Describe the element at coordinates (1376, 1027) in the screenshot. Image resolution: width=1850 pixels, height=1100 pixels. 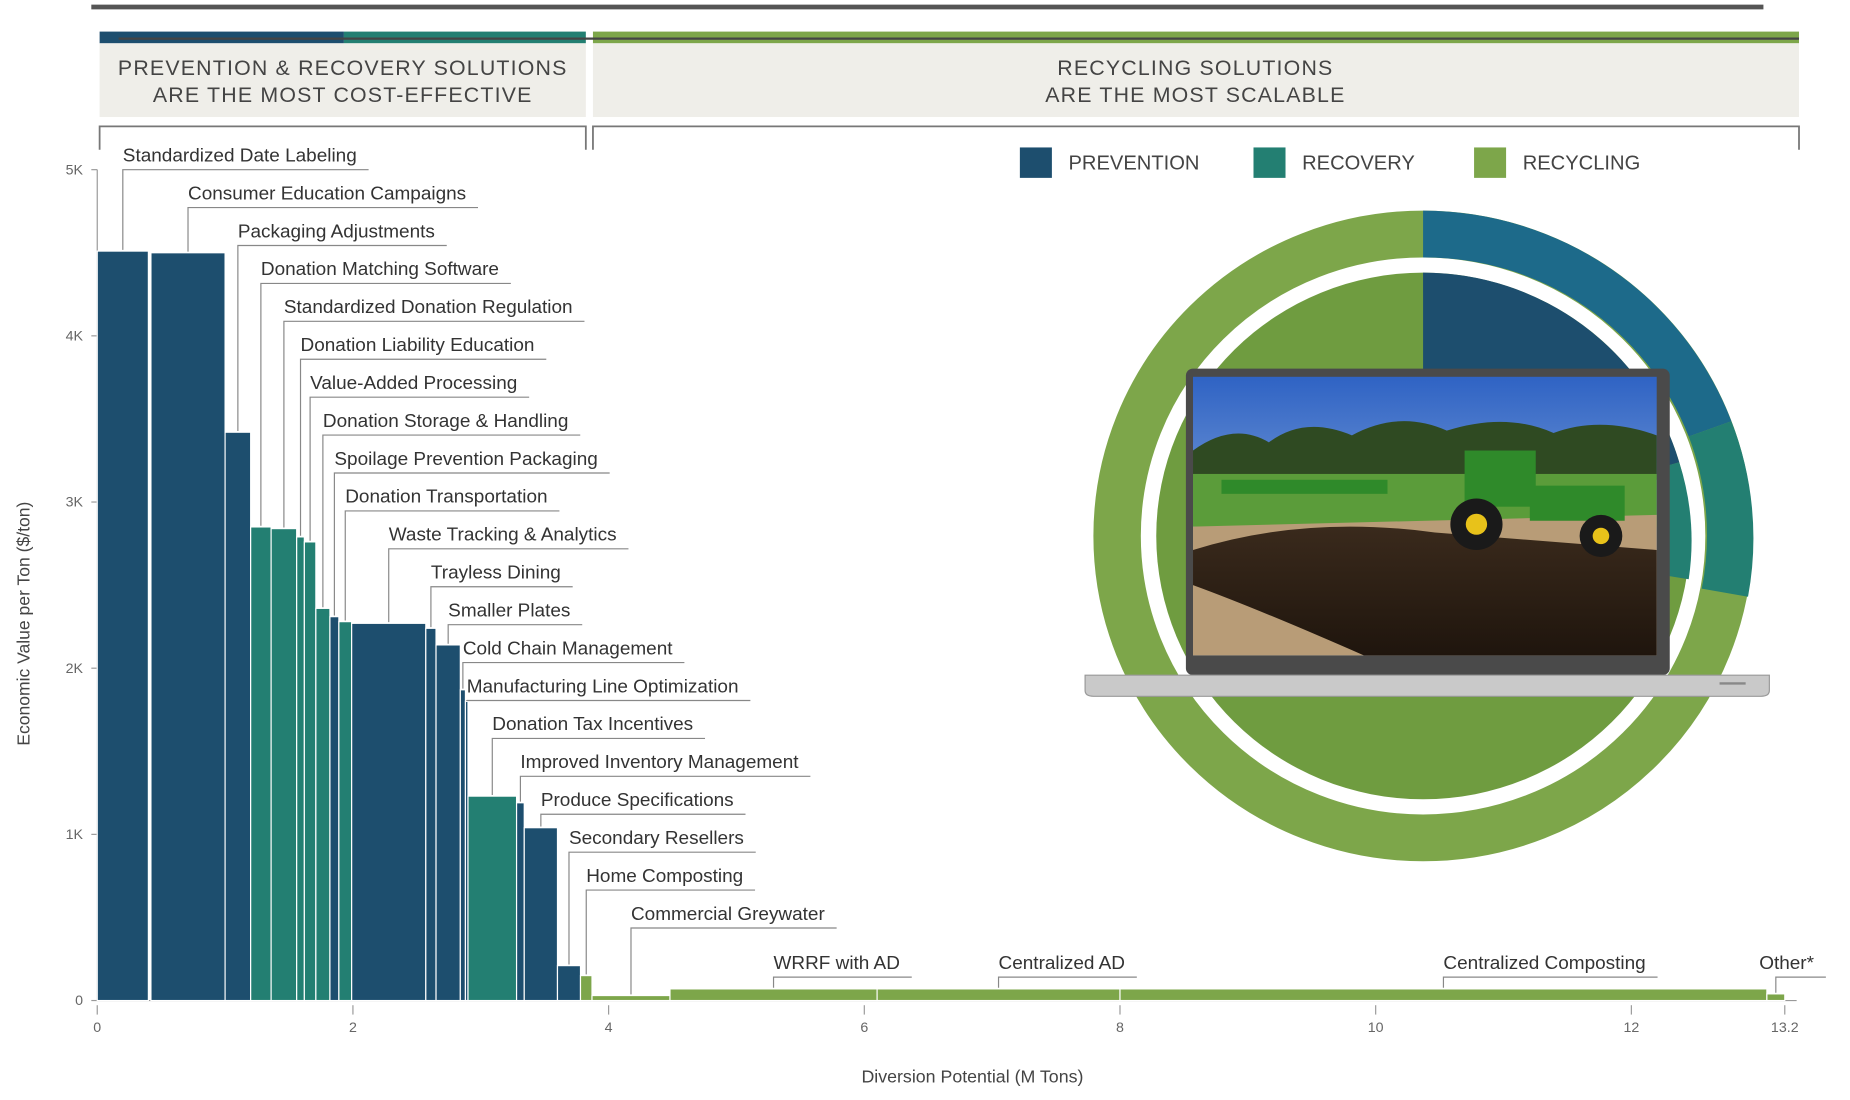
I see `x-tick-label: 10` at that location.